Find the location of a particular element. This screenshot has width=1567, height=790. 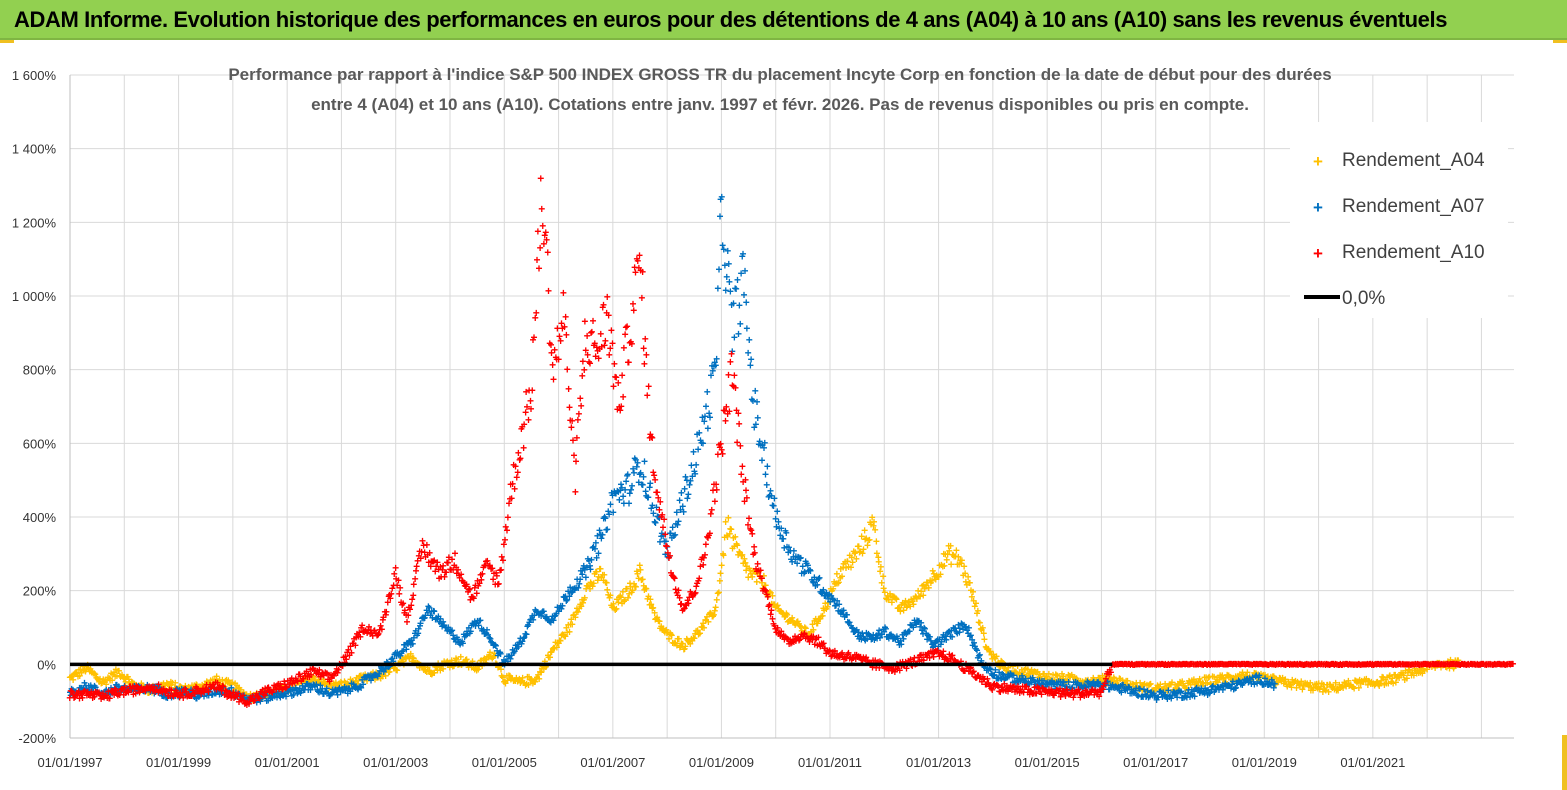

legend-marker-a07: + is located at coordinates (1318, 207).